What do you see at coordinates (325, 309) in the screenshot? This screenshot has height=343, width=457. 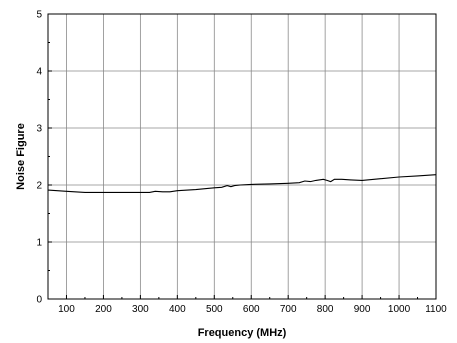 I see `x-tick-label: 800` at bounding box center [325, 309].